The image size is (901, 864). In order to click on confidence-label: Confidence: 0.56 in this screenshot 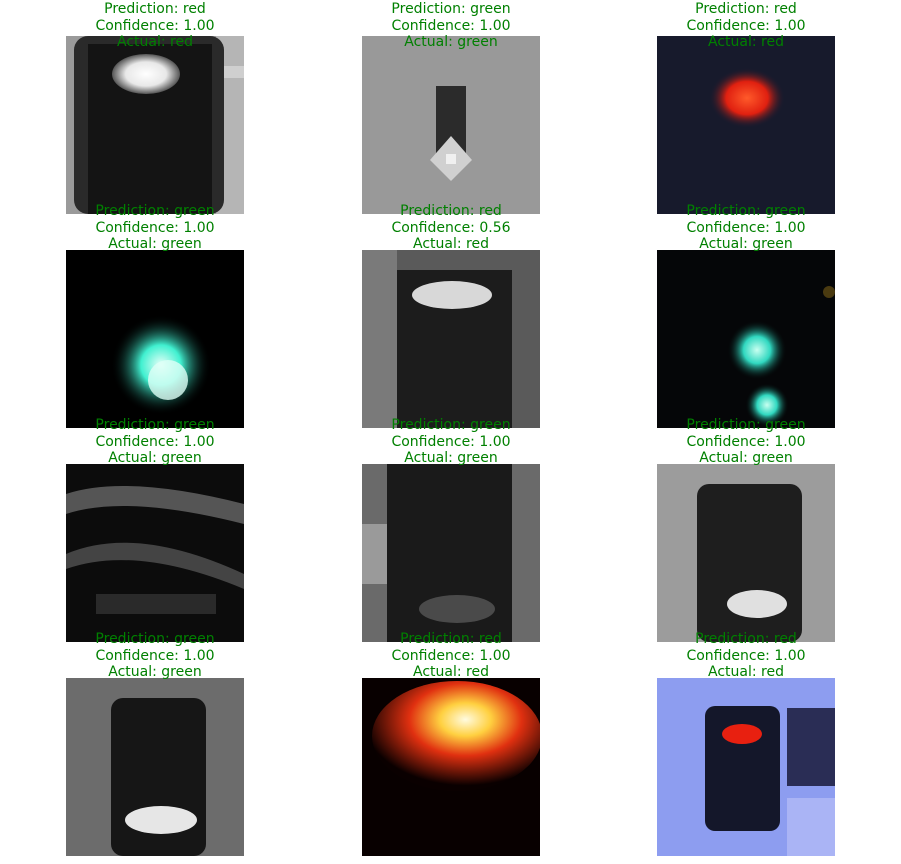, I will do `click(451, 227)`.